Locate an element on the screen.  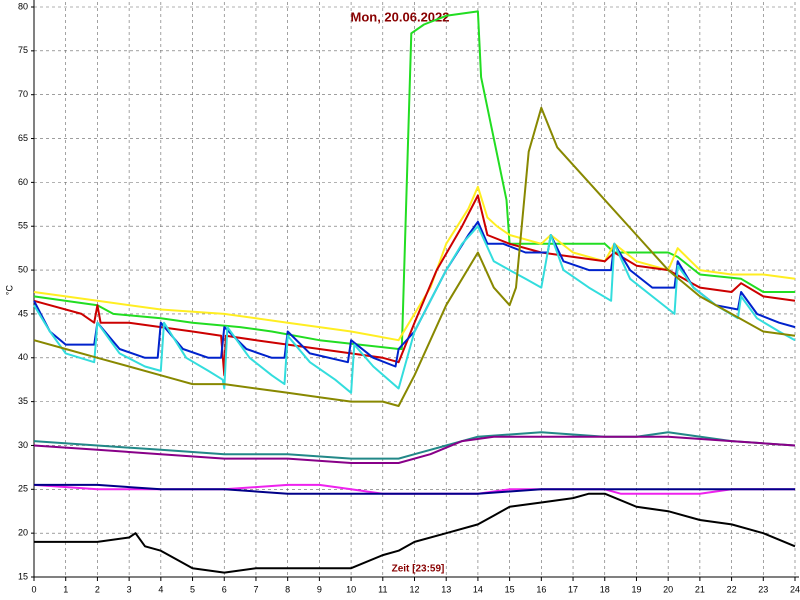
y-tick-label: 75 is located at coordinates (23, 50).